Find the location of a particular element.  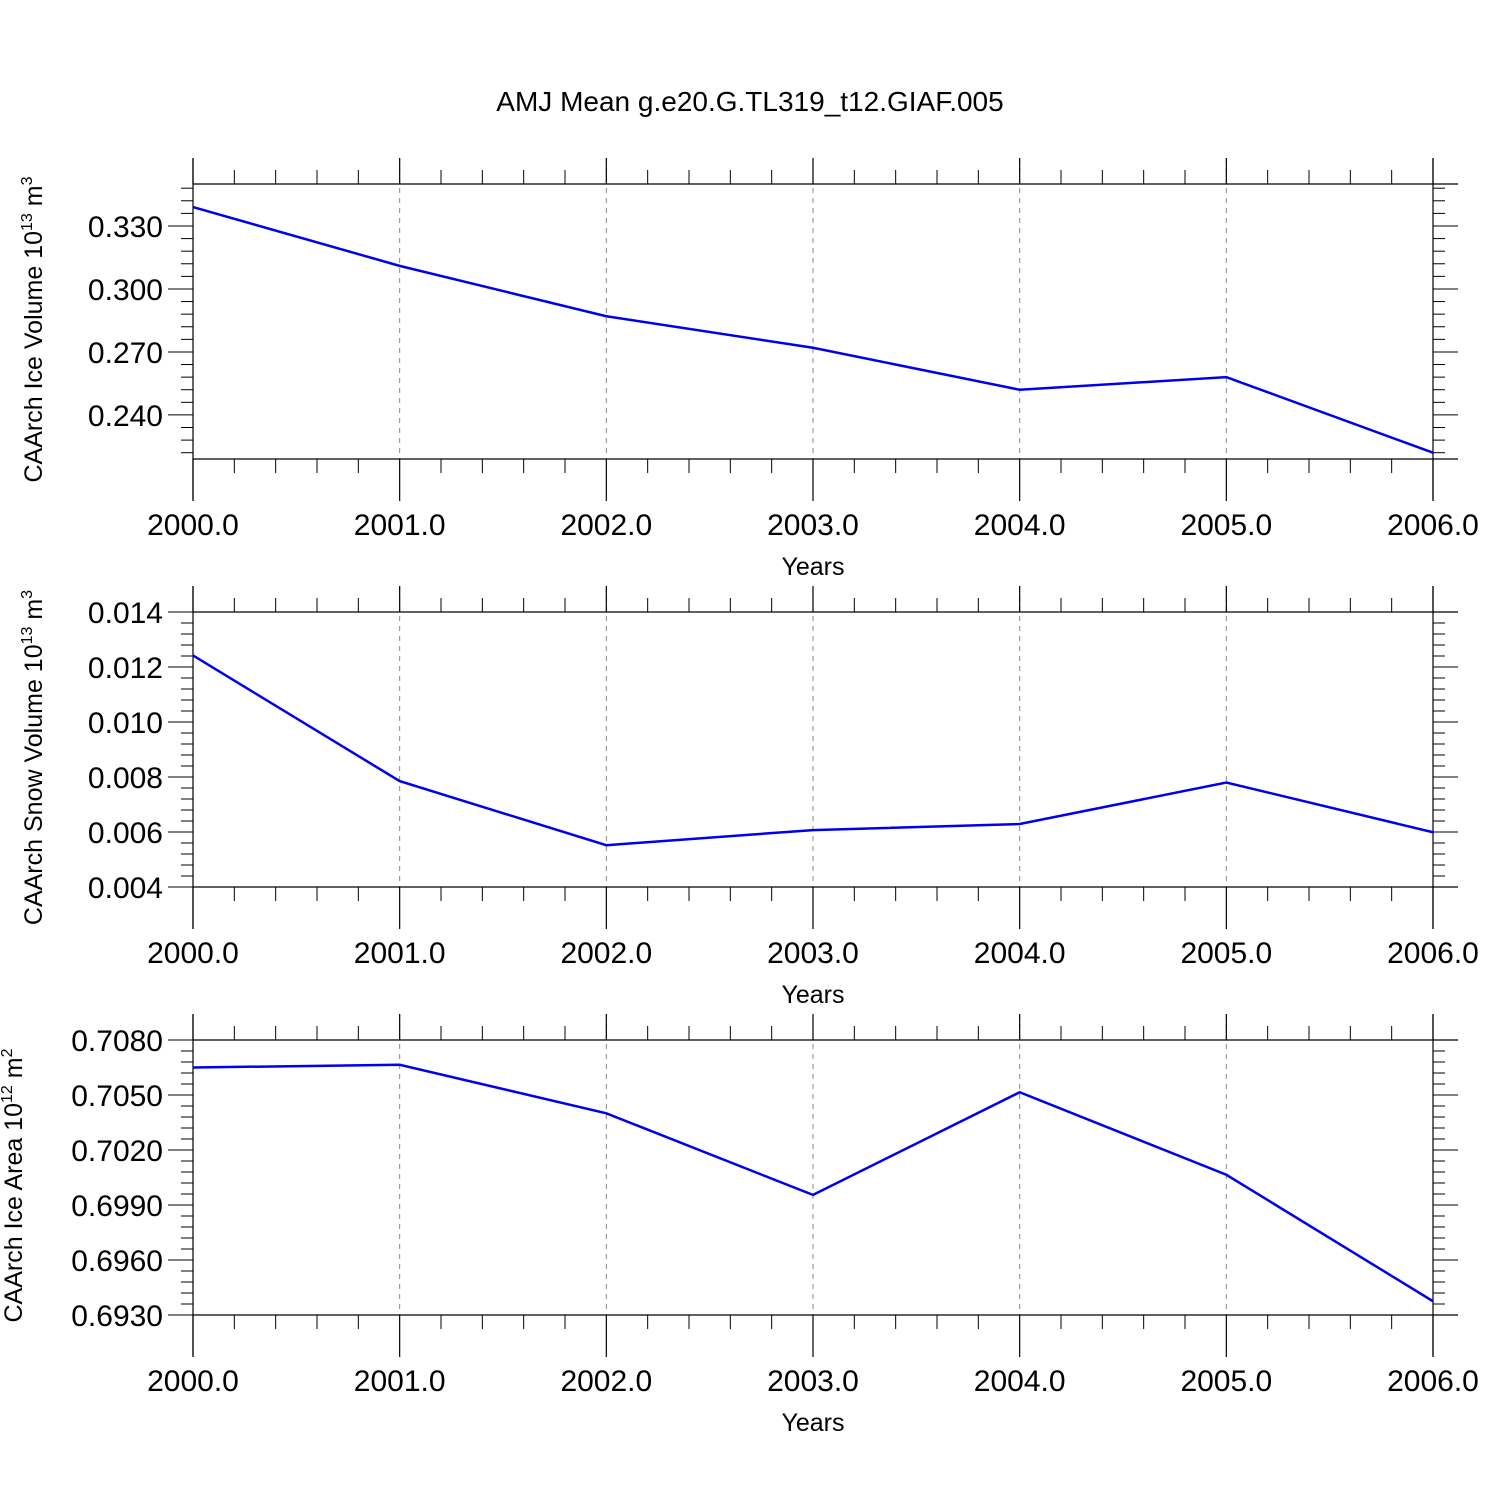

y-tick-label: 0.7080 is located at coordinates (117, 1041).